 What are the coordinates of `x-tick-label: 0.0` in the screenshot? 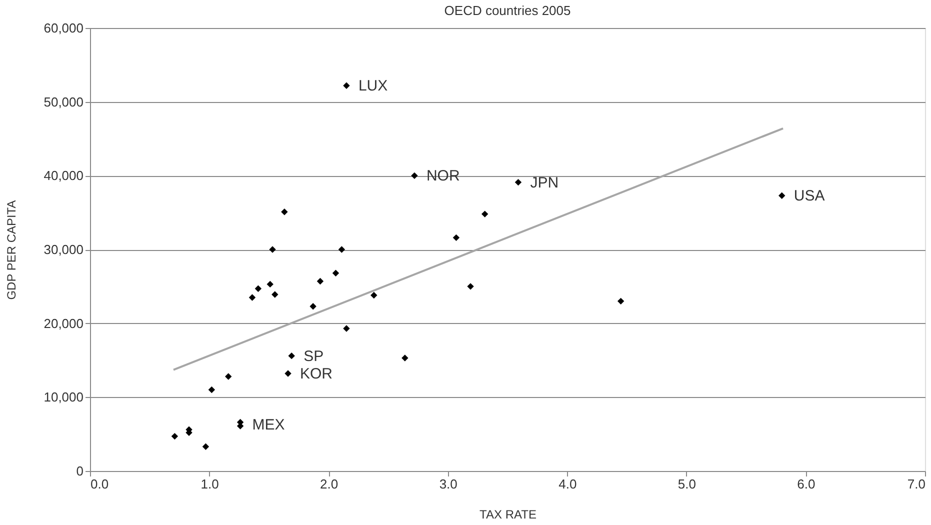 It's located at (99, 484).